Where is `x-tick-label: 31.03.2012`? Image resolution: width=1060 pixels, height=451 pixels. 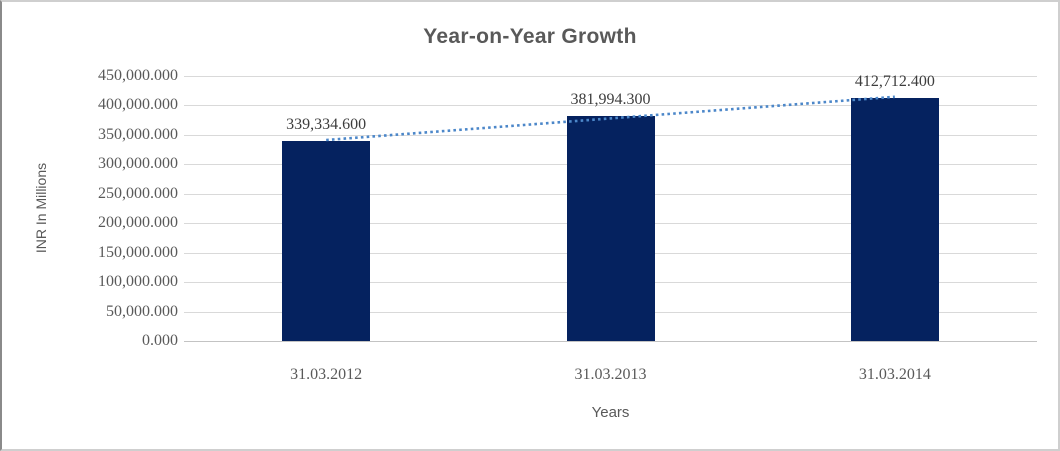
x-tick-label: 31.03.2012 is located at coordinates (326, 374).